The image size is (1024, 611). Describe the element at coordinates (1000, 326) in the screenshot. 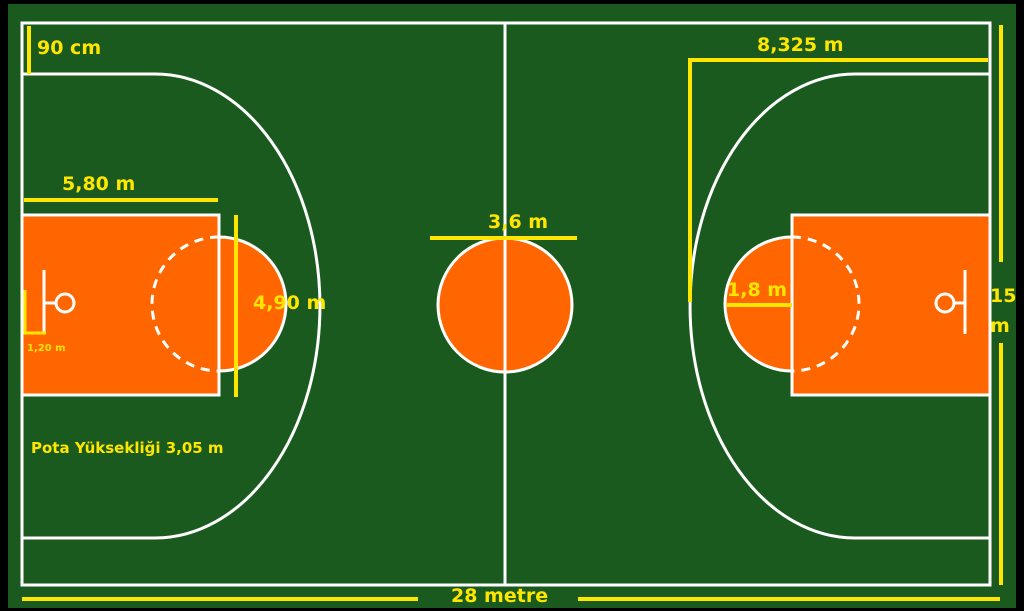

I see `court-width-label-unit: m` at that location.